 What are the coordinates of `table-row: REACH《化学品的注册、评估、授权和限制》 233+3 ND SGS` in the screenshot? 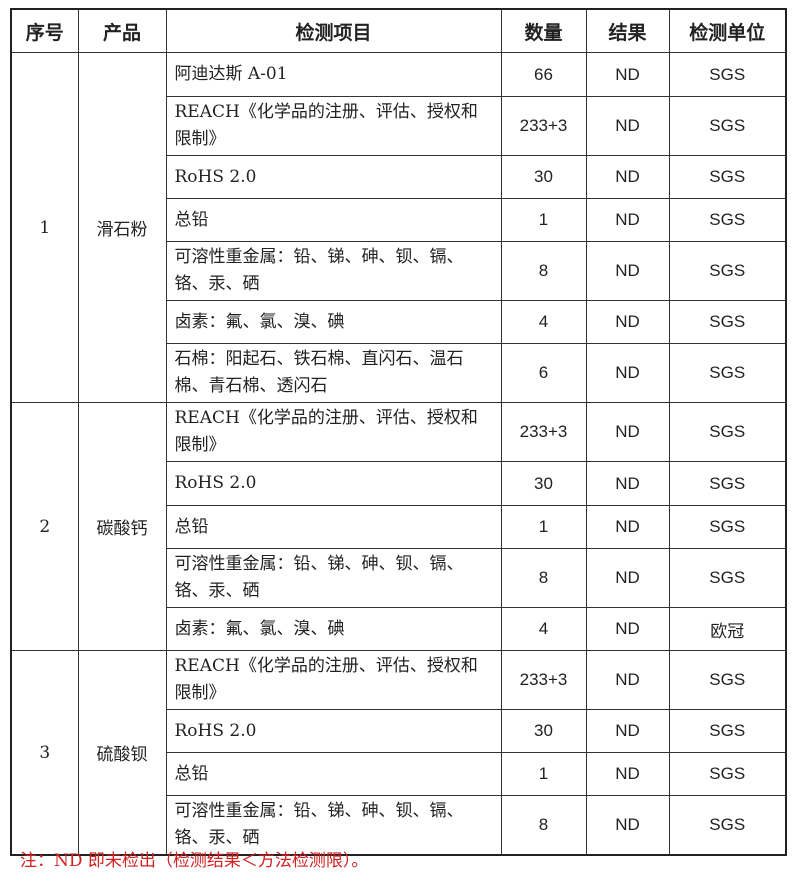 It's located at (399, 126).